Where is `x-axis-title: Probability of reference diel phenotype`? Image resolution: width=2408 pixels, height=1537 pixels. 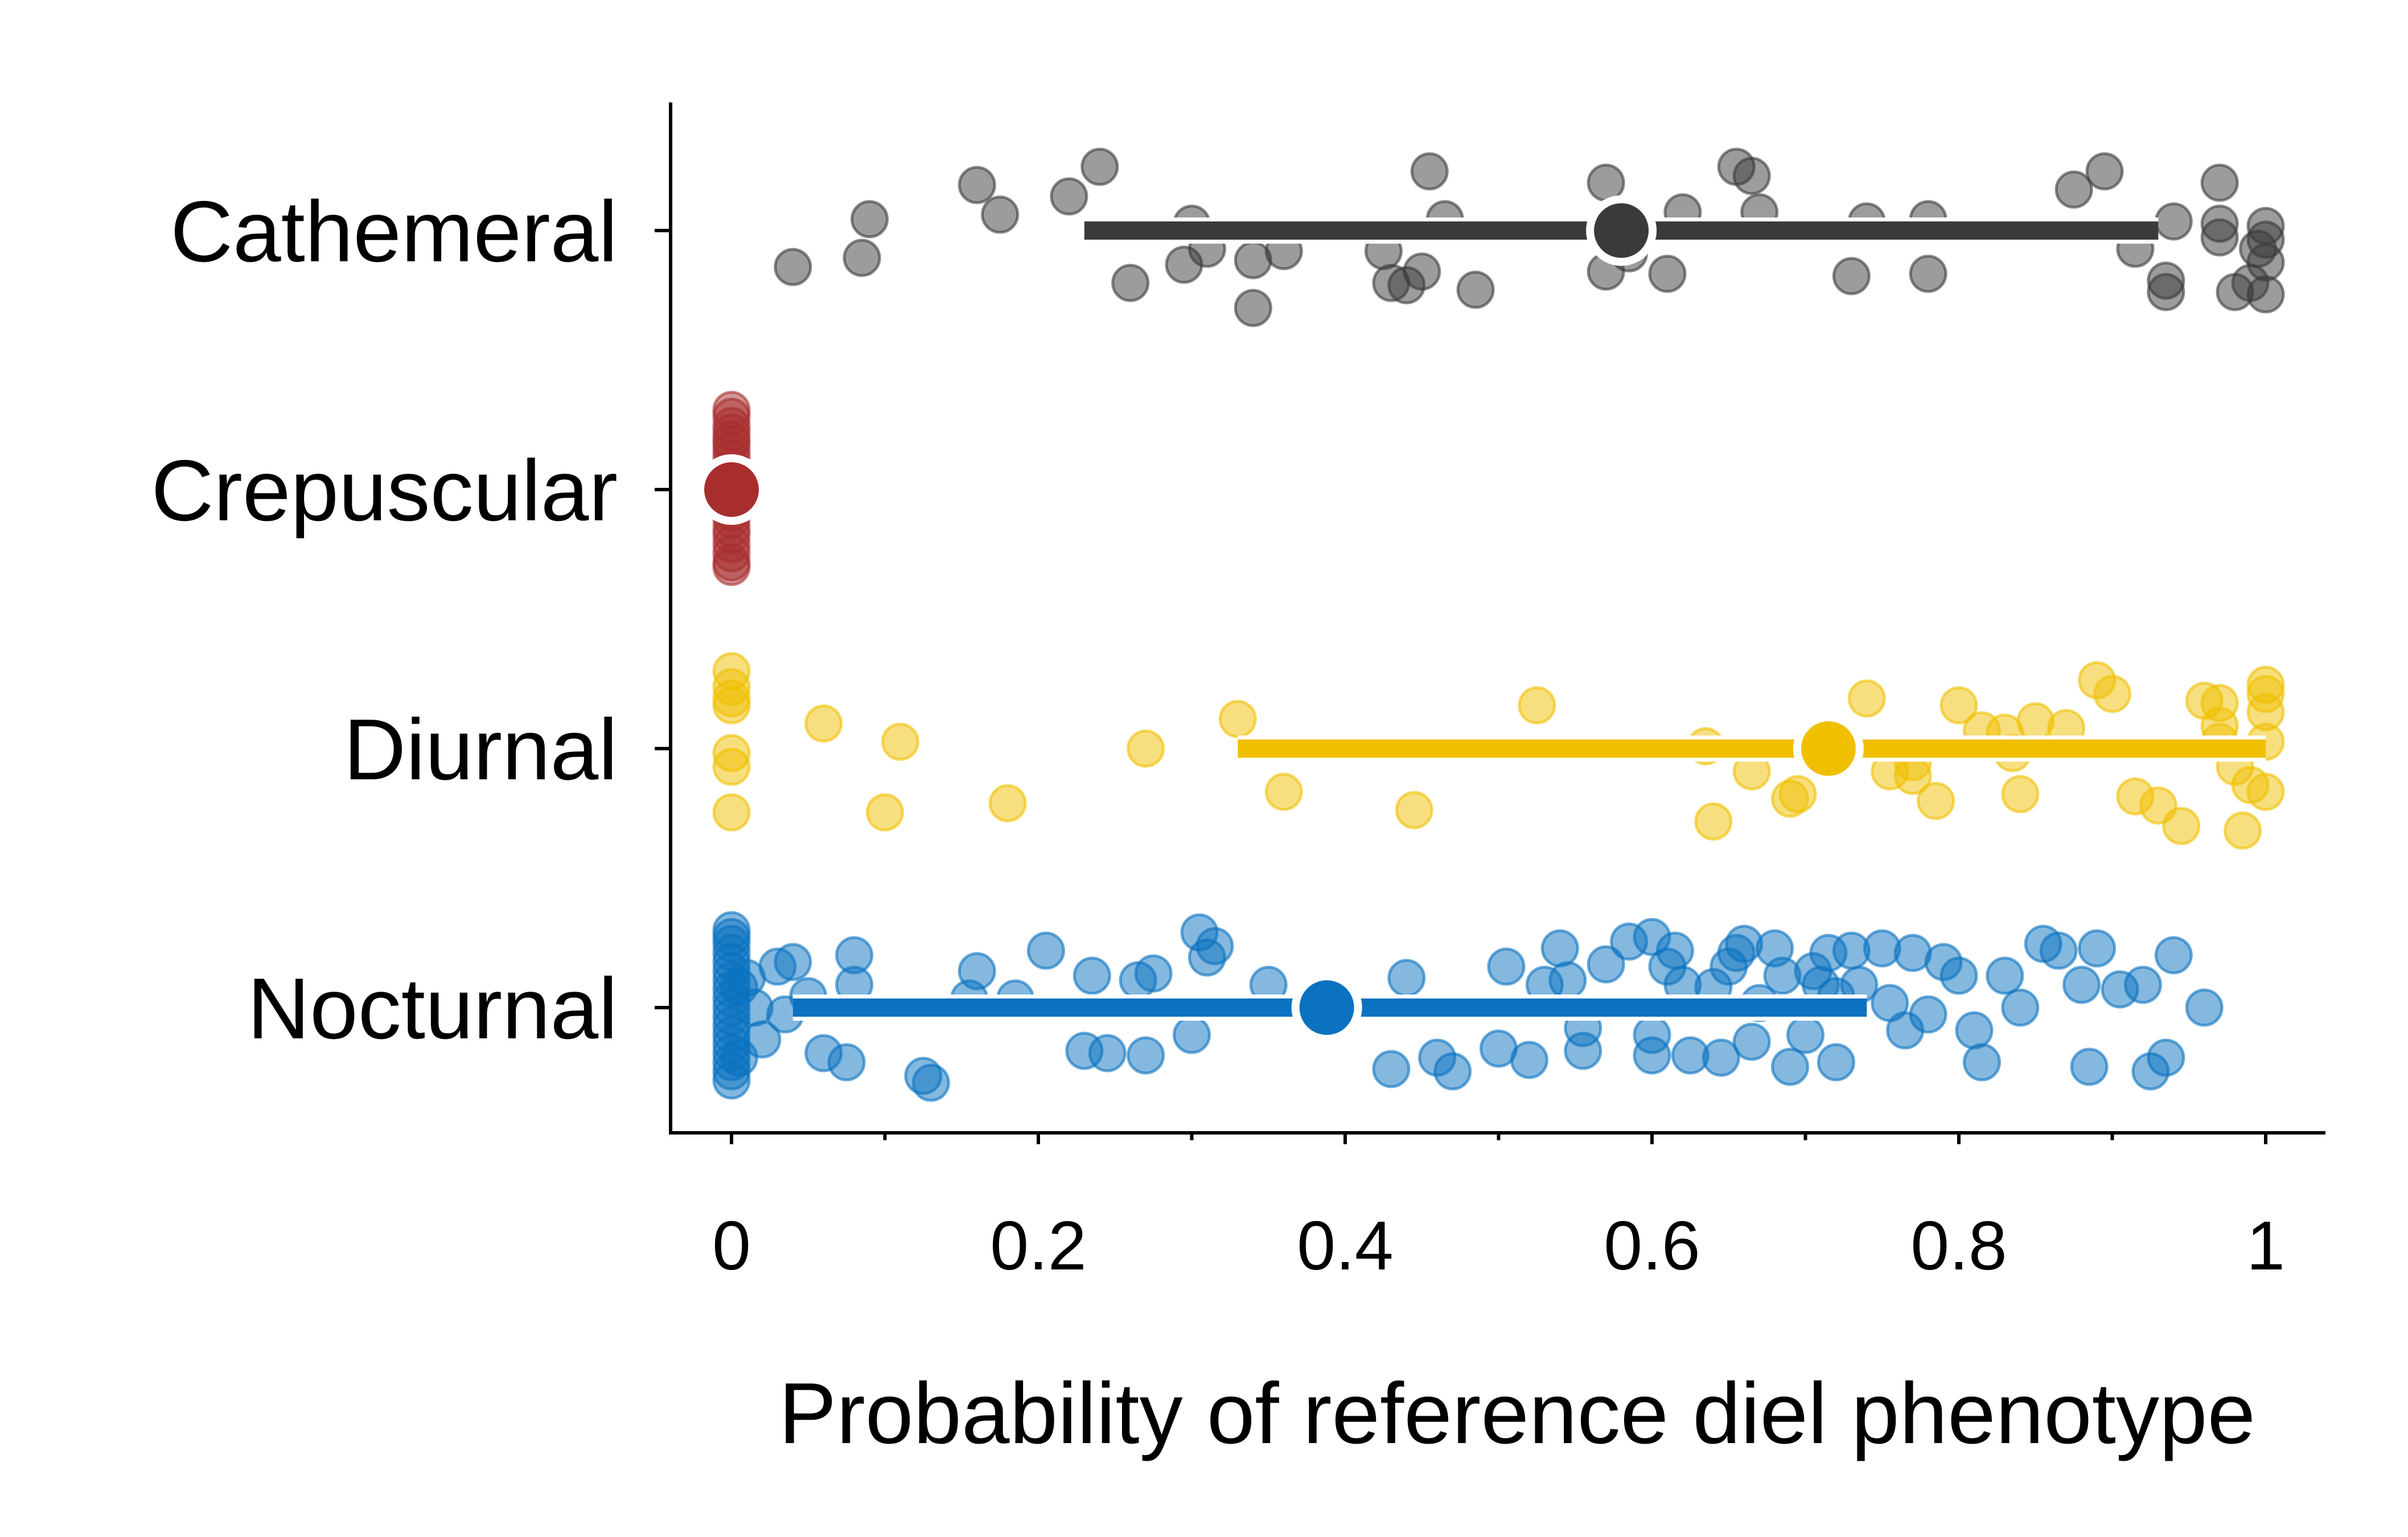 x-axis-title: Probability of reference diel phenotype is located at coordinates (1517, 1413).